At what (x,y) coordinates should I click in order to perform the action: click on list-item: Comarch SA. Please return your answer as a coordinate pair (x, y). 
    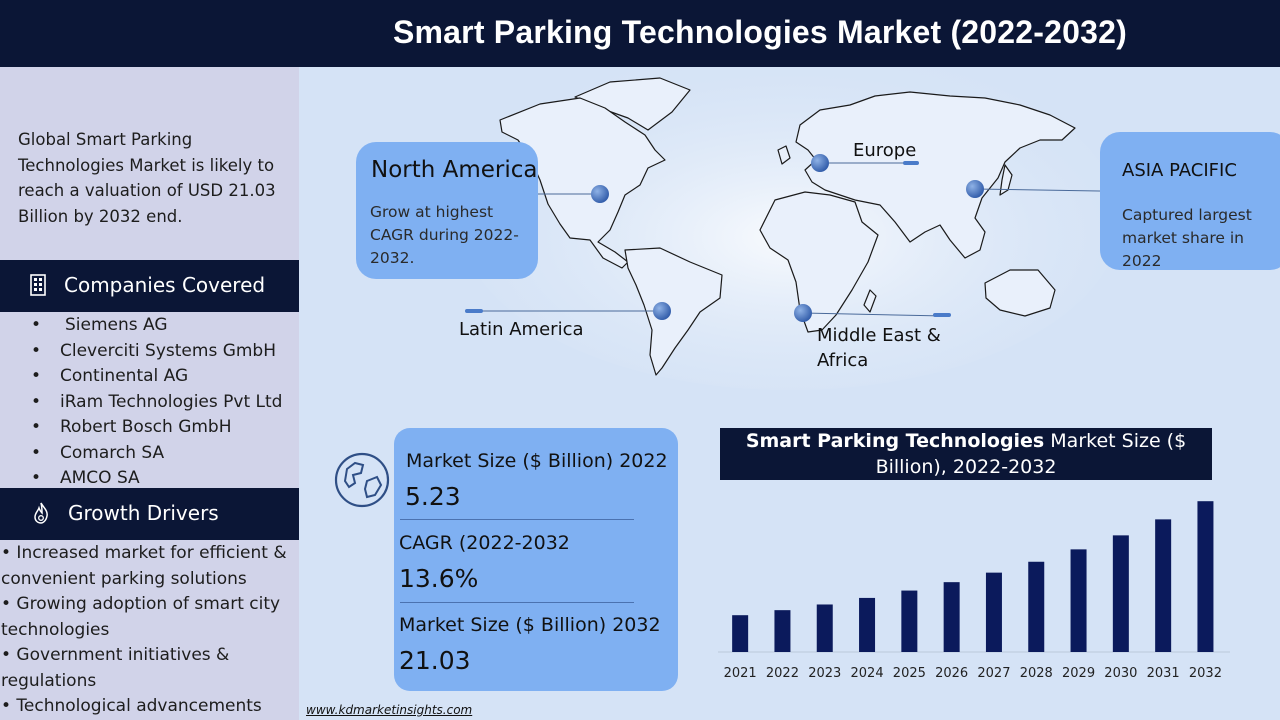
    Looking at the image, I should click on (149, 454).